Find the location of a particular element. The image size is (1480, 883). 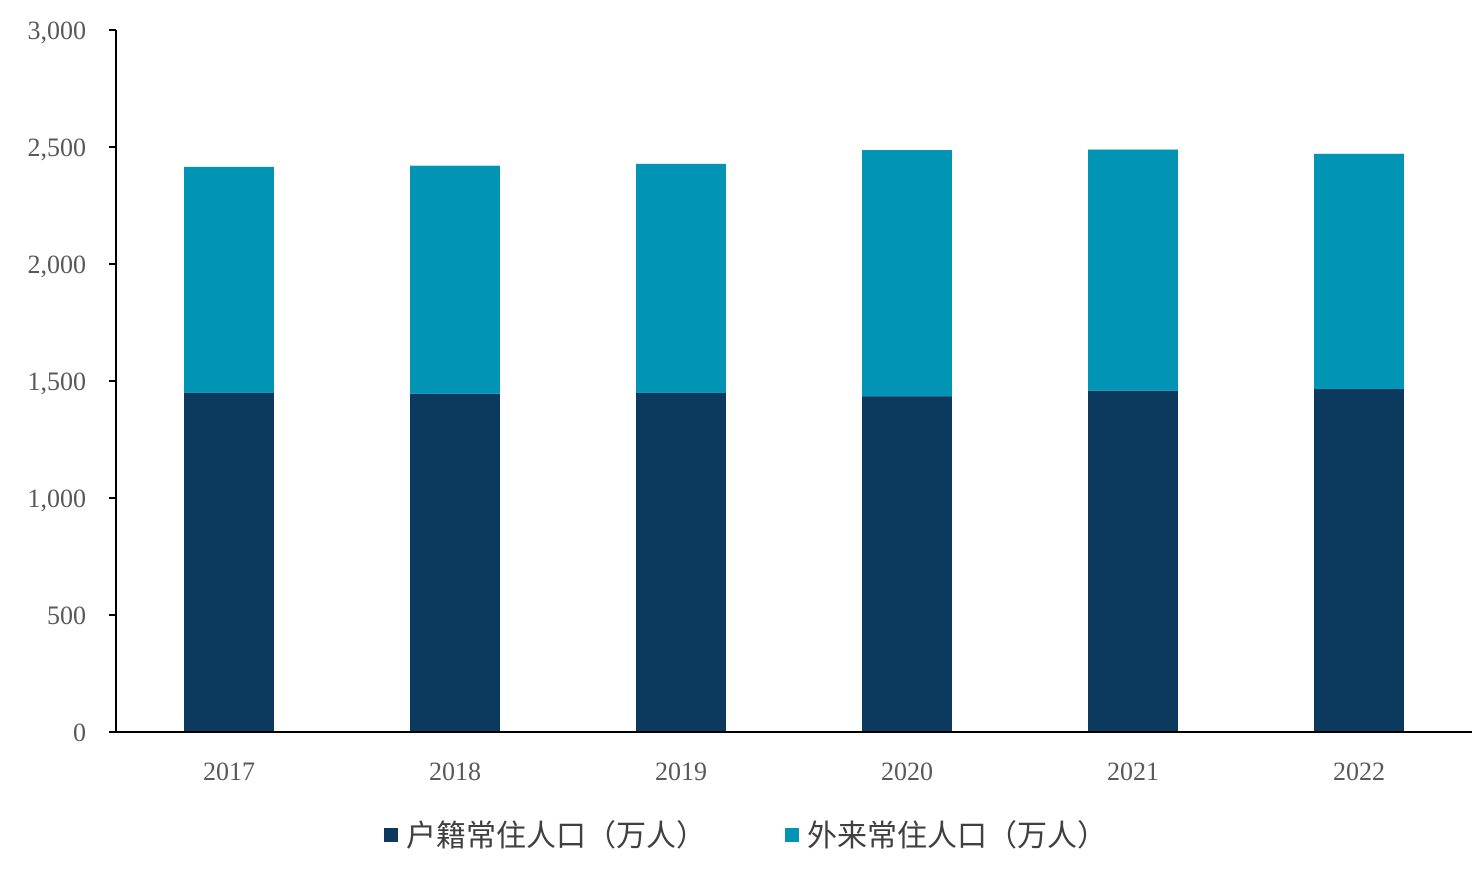

y-tick-label: 500 is located at coordinates (66, 615).